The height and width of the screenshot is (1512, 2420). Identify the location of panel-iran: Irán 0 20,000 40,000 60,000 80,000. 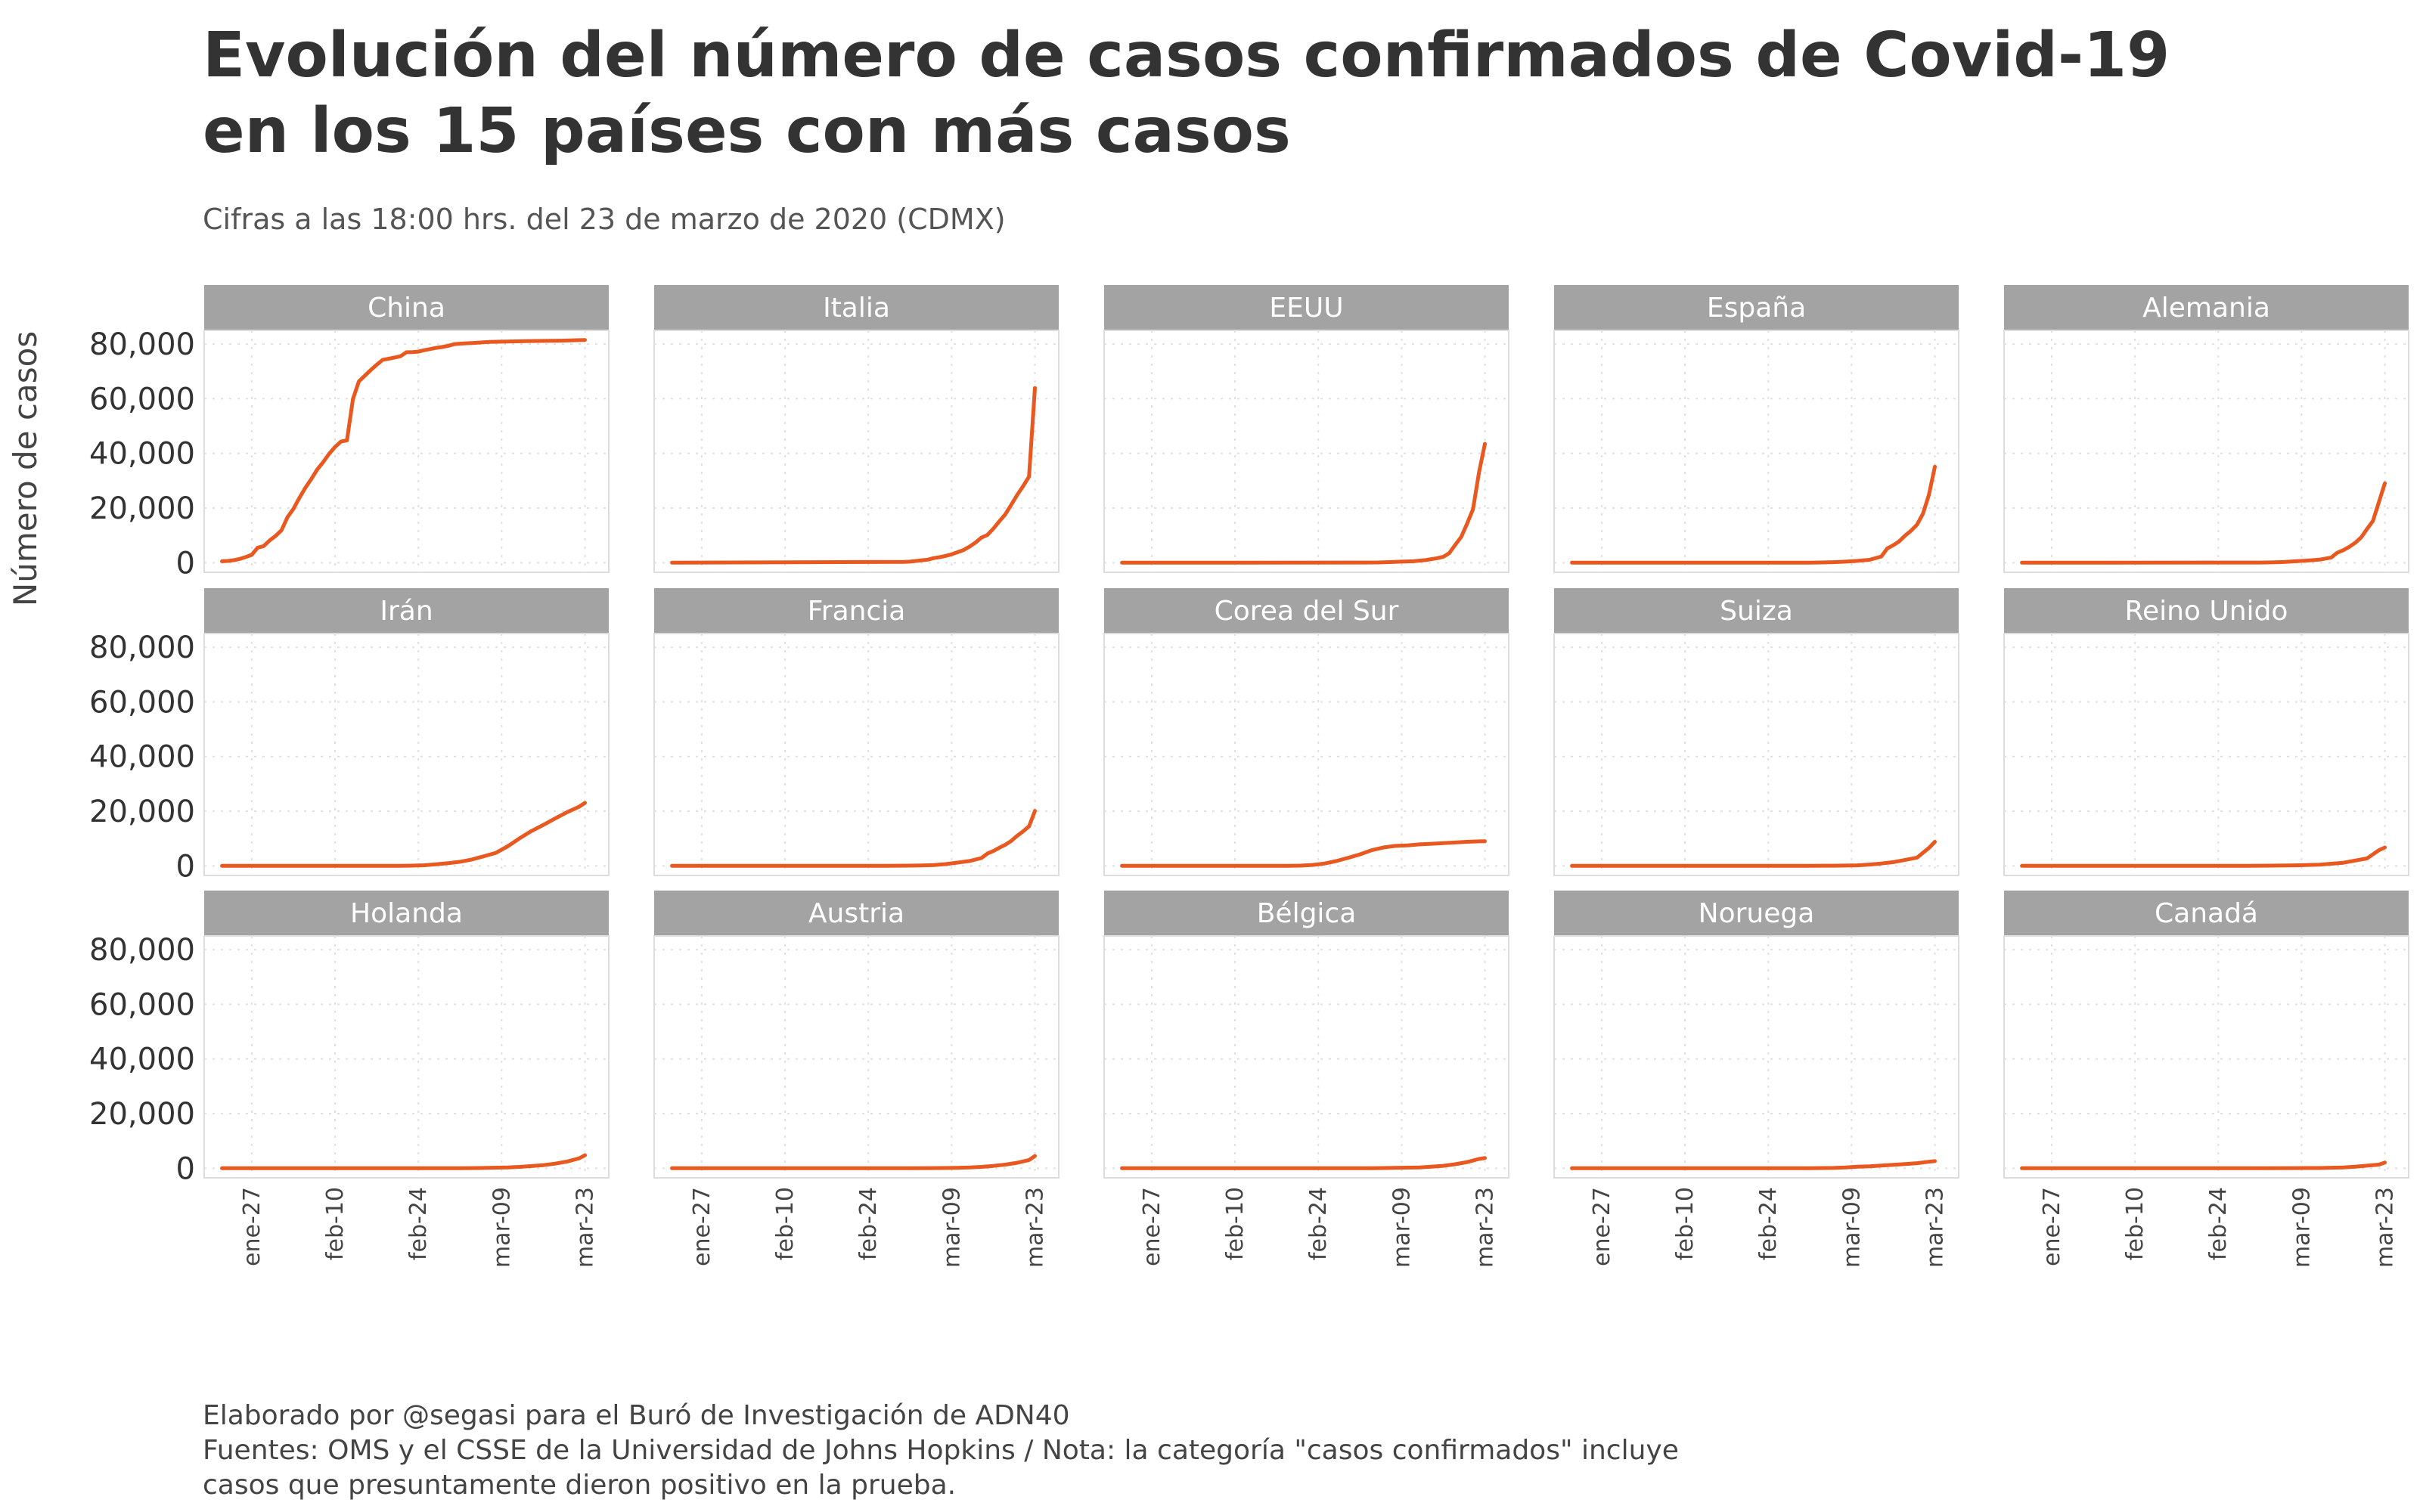
(349, 736).